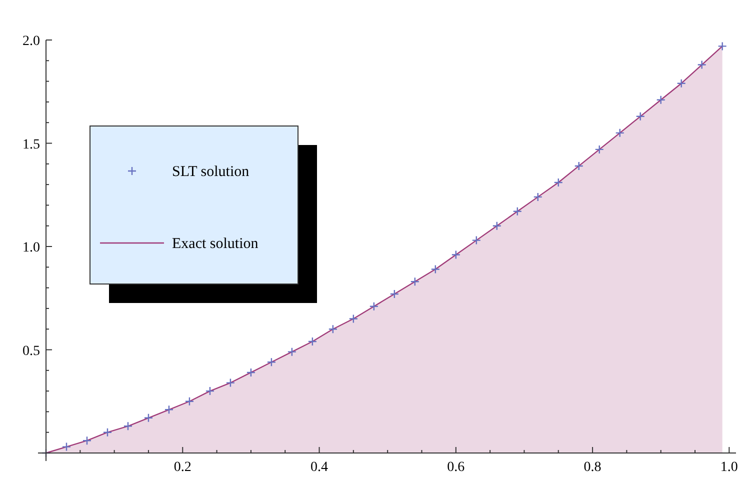 Image resolution: width=752 pixels, height=480 pixels. I want to click on legend-label: Exact solution, so click(215, 244).